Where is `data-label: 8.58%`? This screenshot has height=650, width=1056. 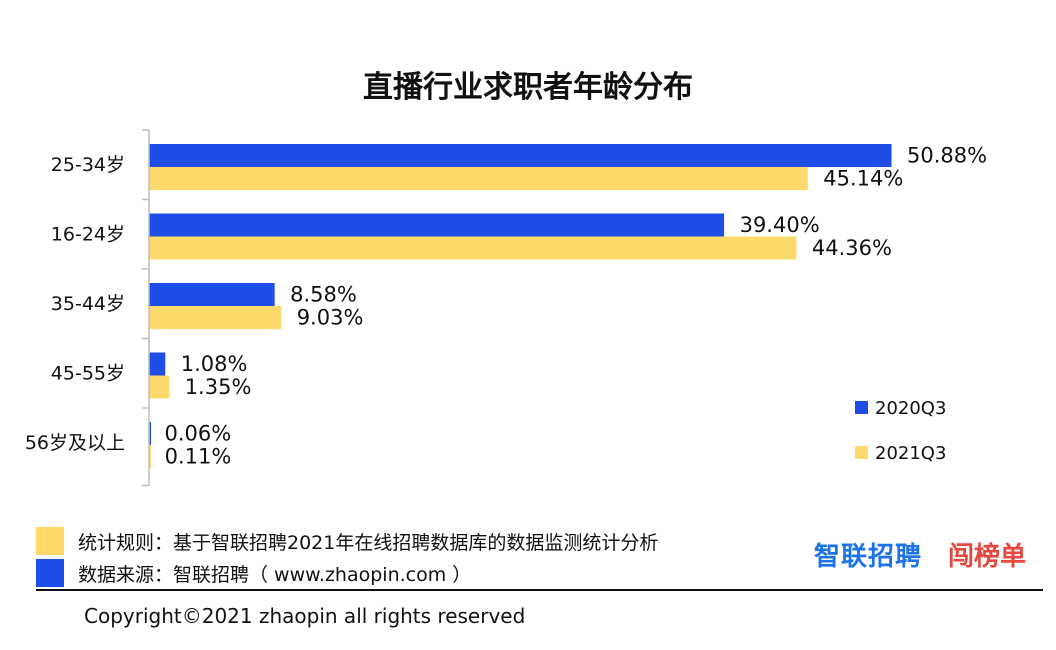
data-label: 8.58% is located at coordinates (323, 295).